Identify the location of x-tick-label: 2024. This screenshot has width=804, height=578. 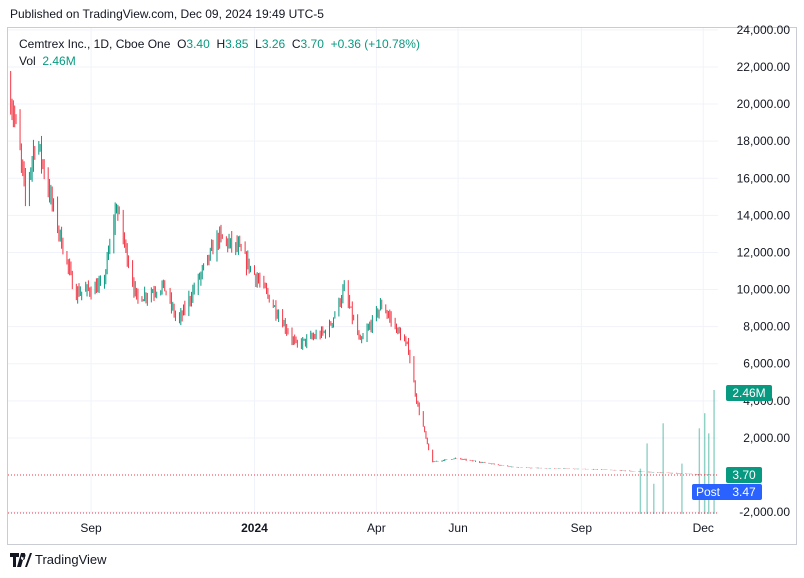
(254, 528).